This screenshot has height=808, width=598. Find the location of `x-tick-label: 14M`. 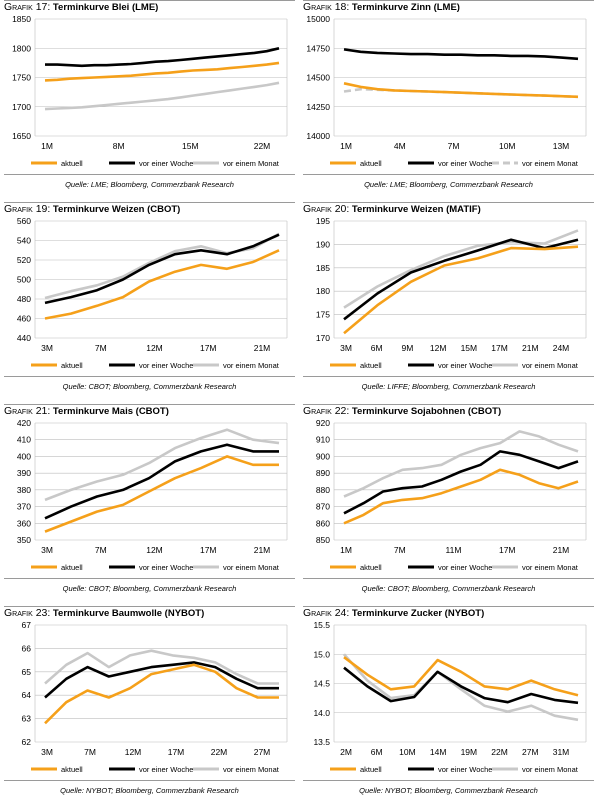

x-tick-label: 14M is located at coordinates (438, 752).